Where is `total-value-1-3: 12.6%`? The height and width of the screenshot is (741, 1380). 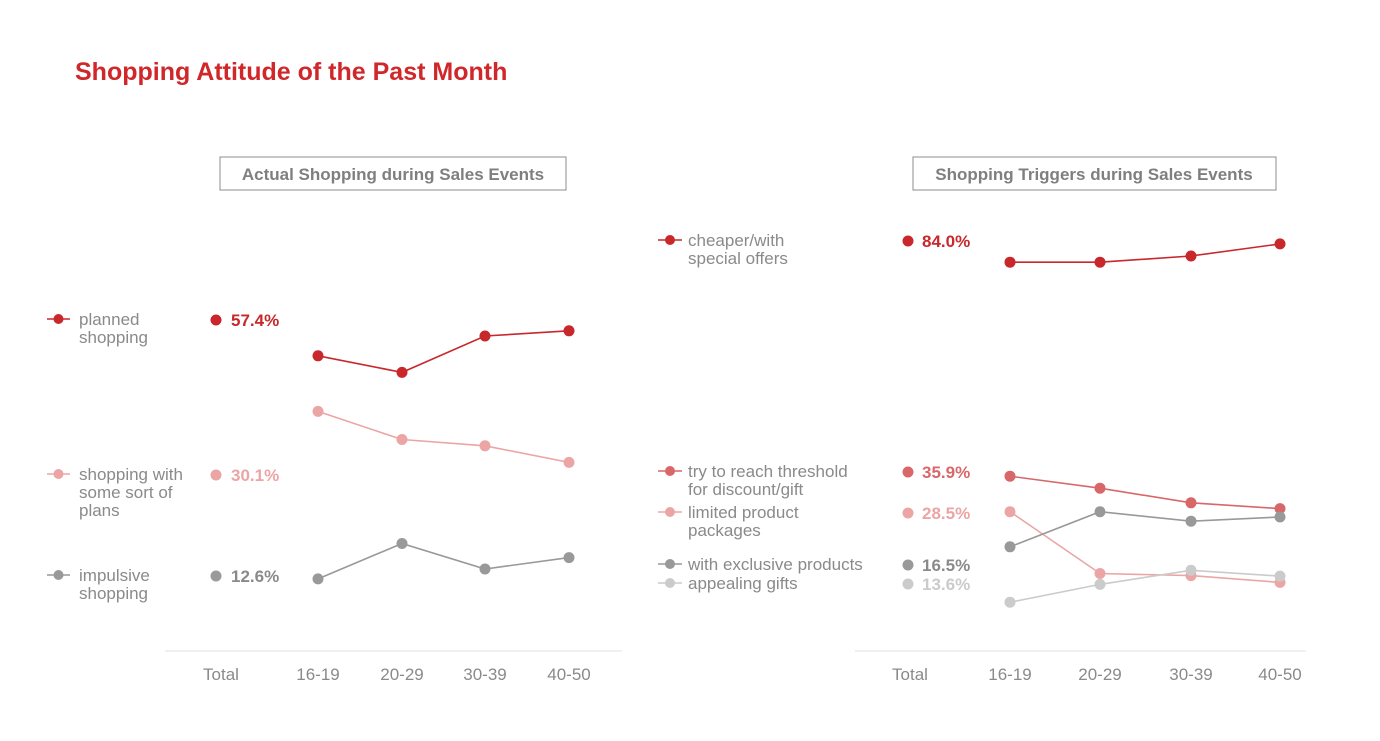 total-value-1-3: 12.6% is located at coordinates (255, 576).